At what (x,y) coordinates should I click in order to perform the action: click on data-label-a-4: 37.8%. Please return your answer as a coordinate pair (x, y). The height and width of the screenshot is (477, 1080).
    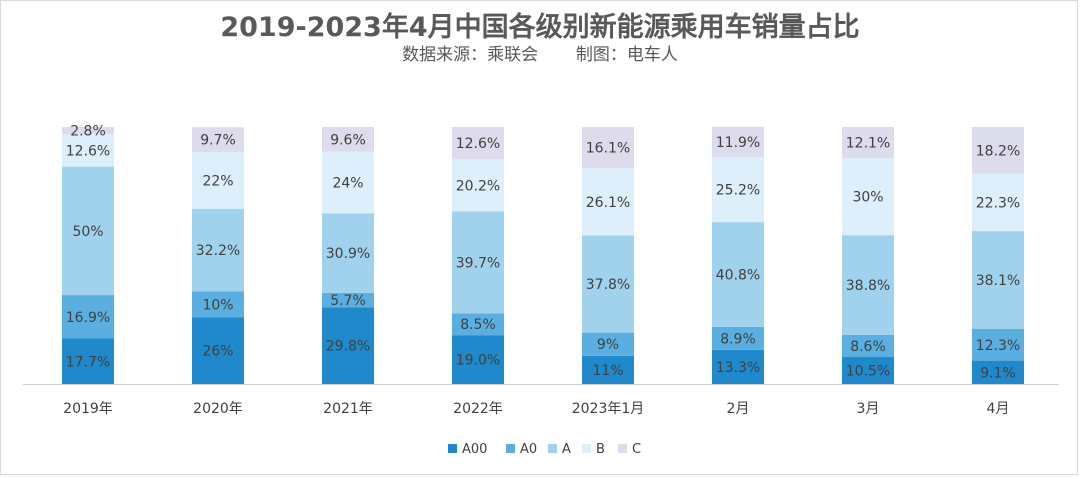
    Looking at the image, I should click on (608, 285).